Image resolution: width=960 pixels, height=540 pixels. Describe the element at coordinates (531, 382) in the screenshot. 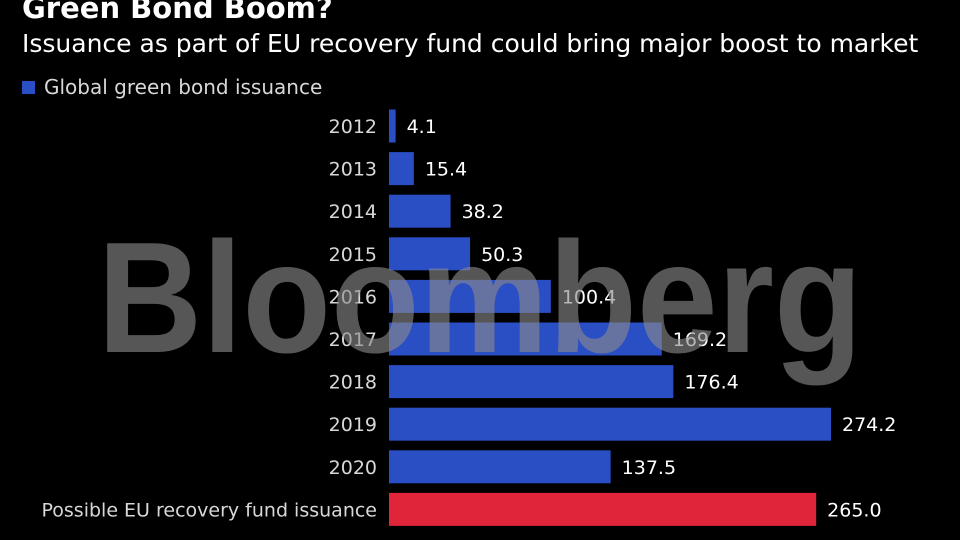

I see `bar-2018` at that location.